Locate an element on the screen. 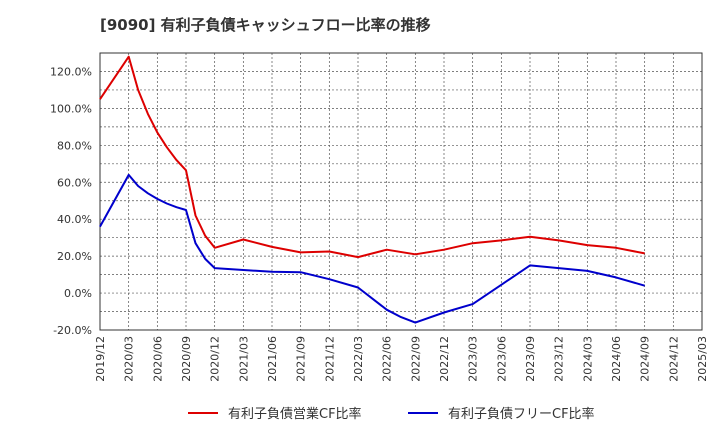 This screenshot has width=720, height=440. legend-label-2: 有利子負債フリーCF比率 is located at coordinates (521, 414).